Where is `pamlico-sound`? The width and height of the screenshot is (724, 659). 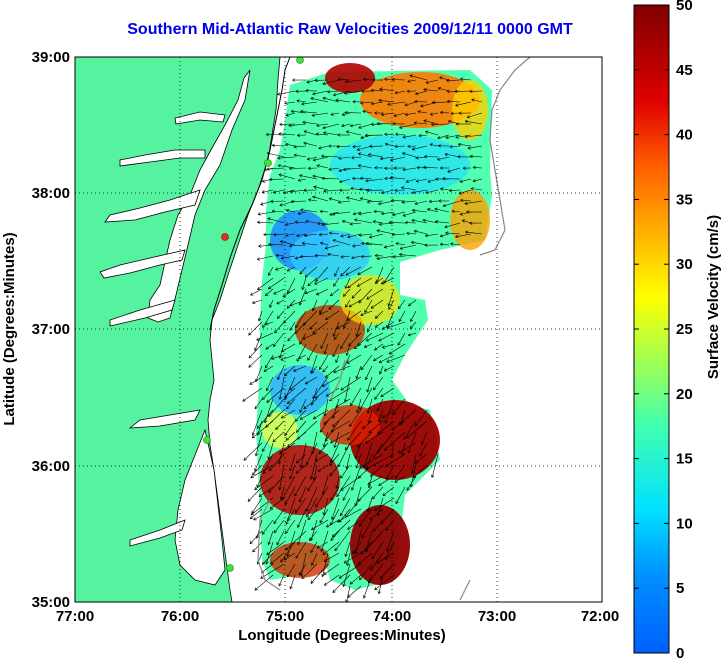 pamlico-sound is located at coordinates (200, 507).